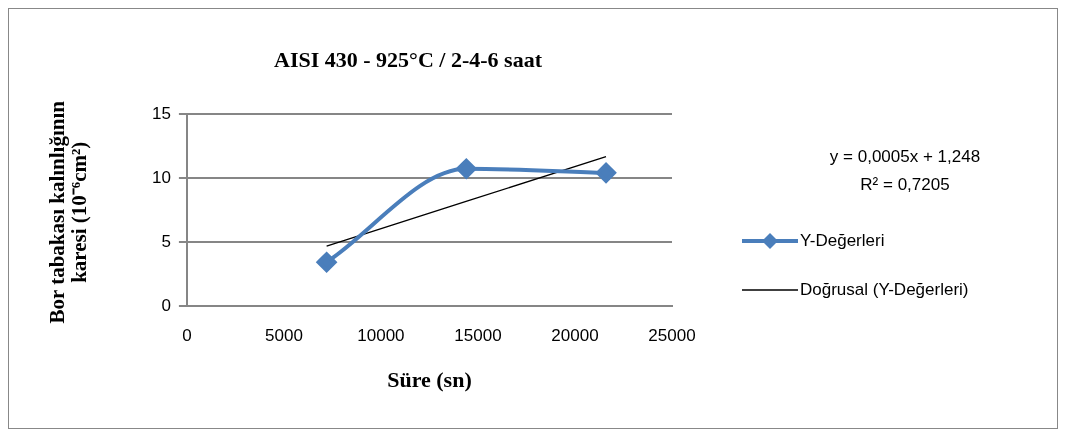  Describe the element at coordinates (842, 240) in the screenshot. I see `legend-label: Y-Değerleri` at that location.